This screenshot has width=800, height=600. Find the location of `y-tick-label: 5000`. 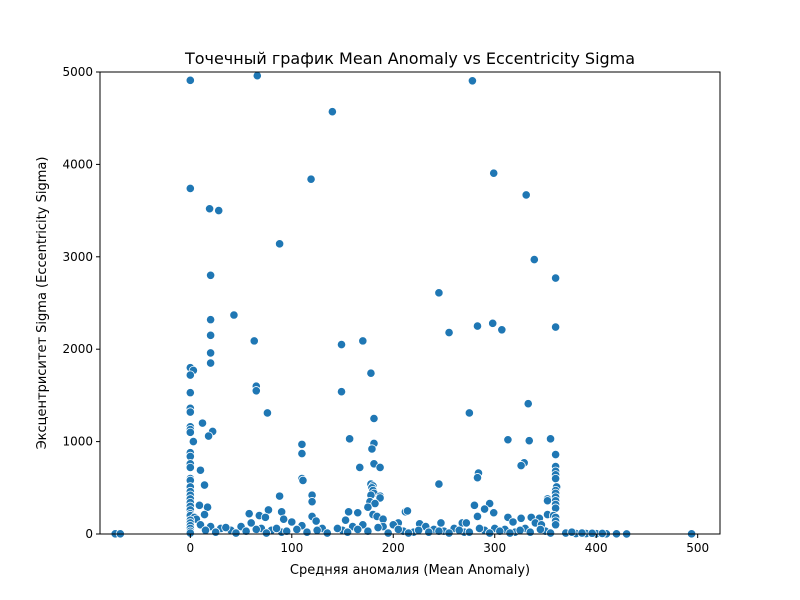

y-tick-label: 5000 is located at coordinates (77, 72).